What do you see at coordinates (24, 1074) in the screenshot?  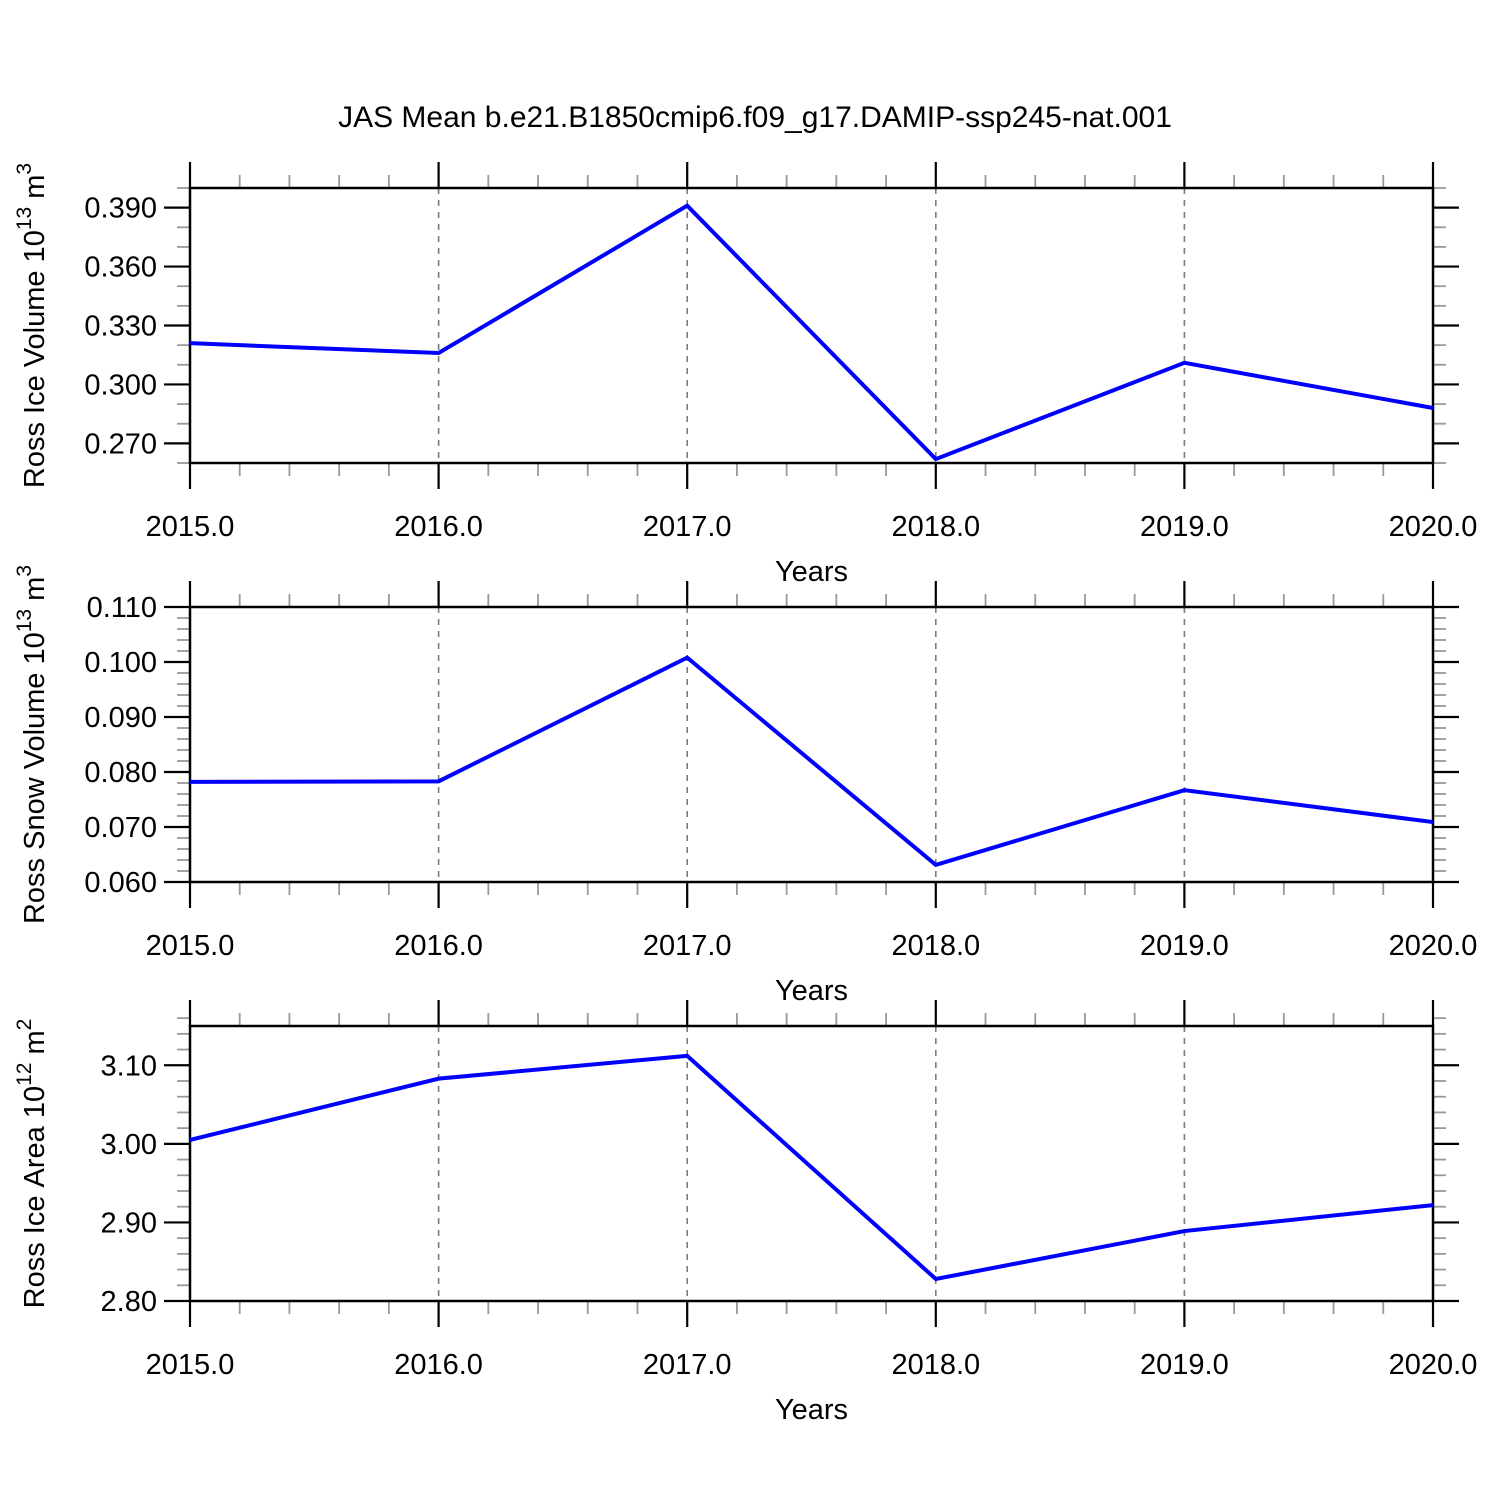 I see `y-axis-title-superscript: 12` at bounding box center [24, 1074].